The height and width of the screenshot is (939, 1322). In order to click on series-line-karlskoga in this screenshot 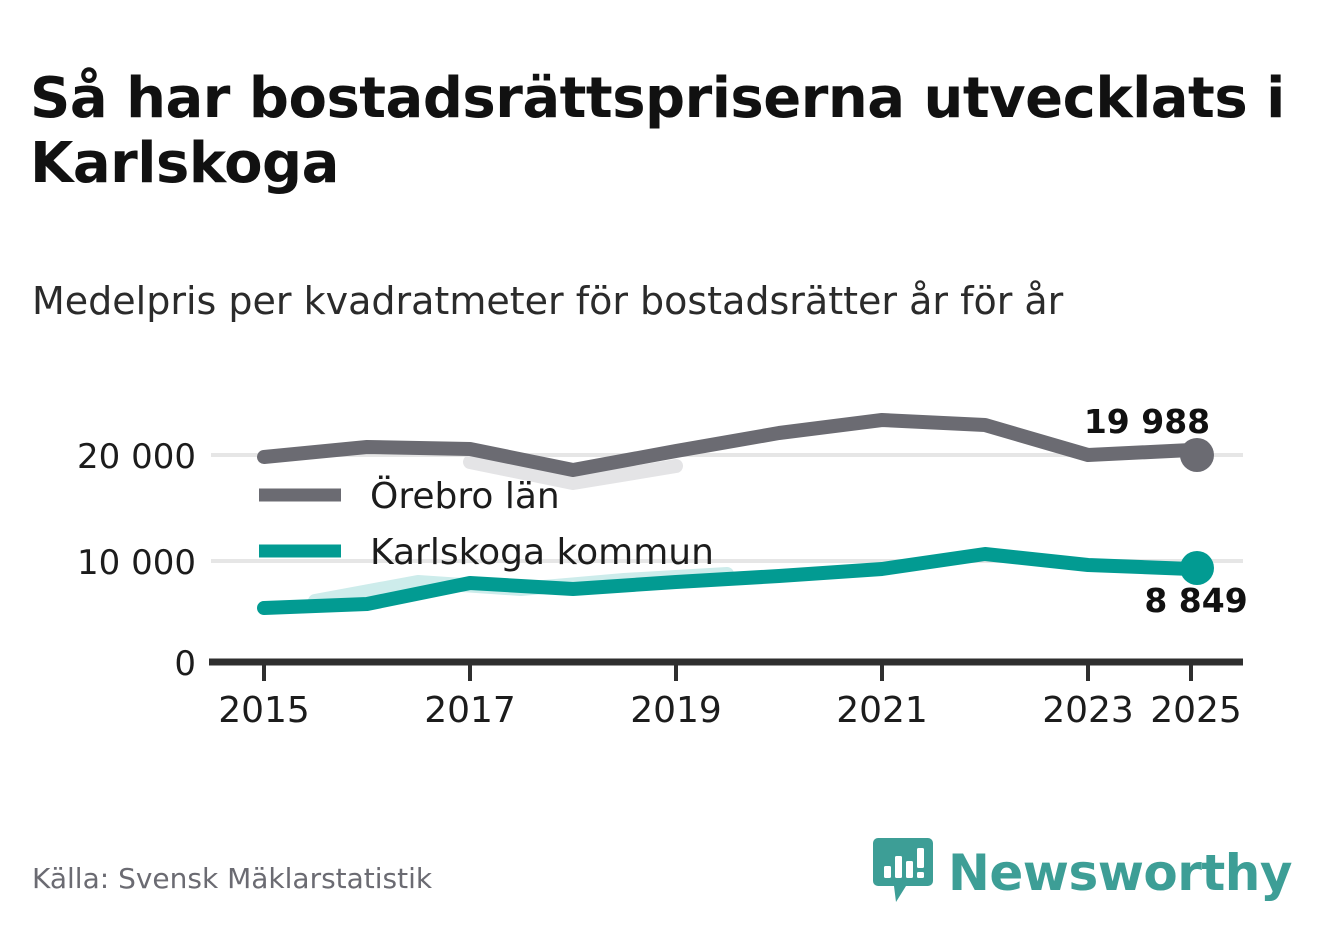, I will do `click(730, 581)`.